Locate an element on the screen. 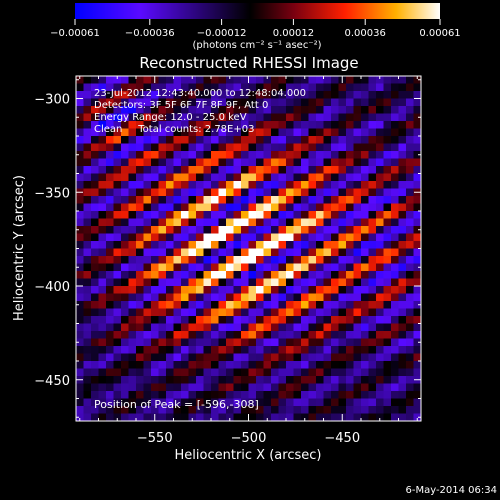  annotation-detectors: Detectors: 3F 5F 6F 7F 8F 9F, Att 0 is located at coordinates (181, 105).